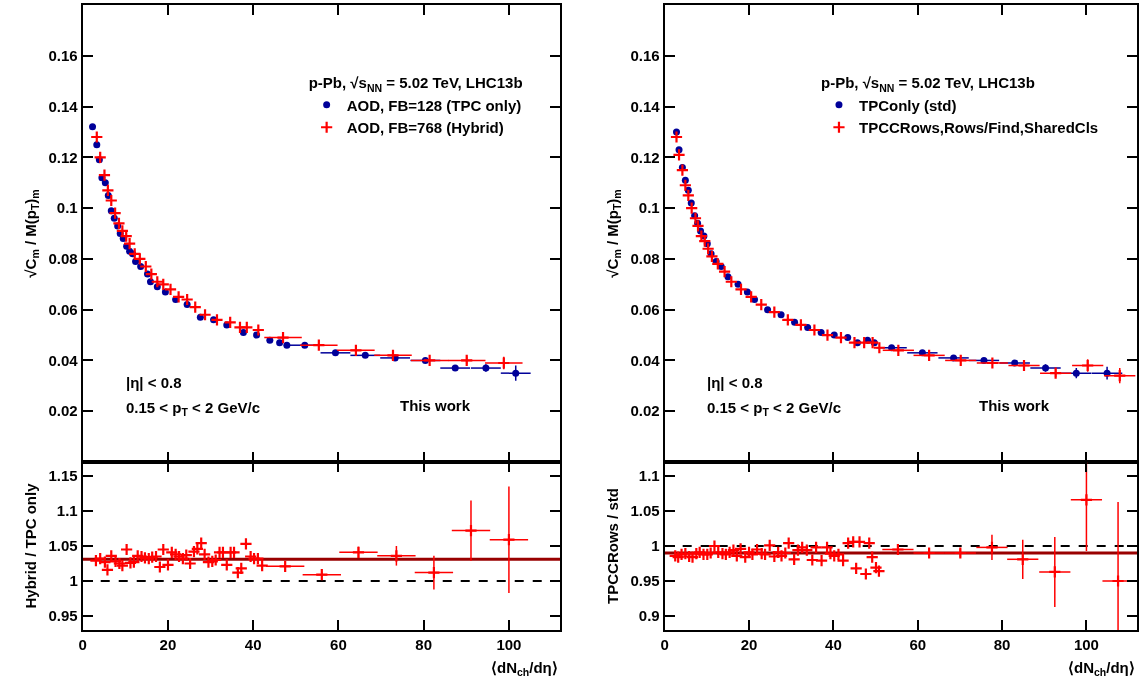  What do you see at coordinates (434, 105) in the screenshot?
I see `legend-label: AOD, FB=128 (TPC only)` at bounding box center [434, 105].